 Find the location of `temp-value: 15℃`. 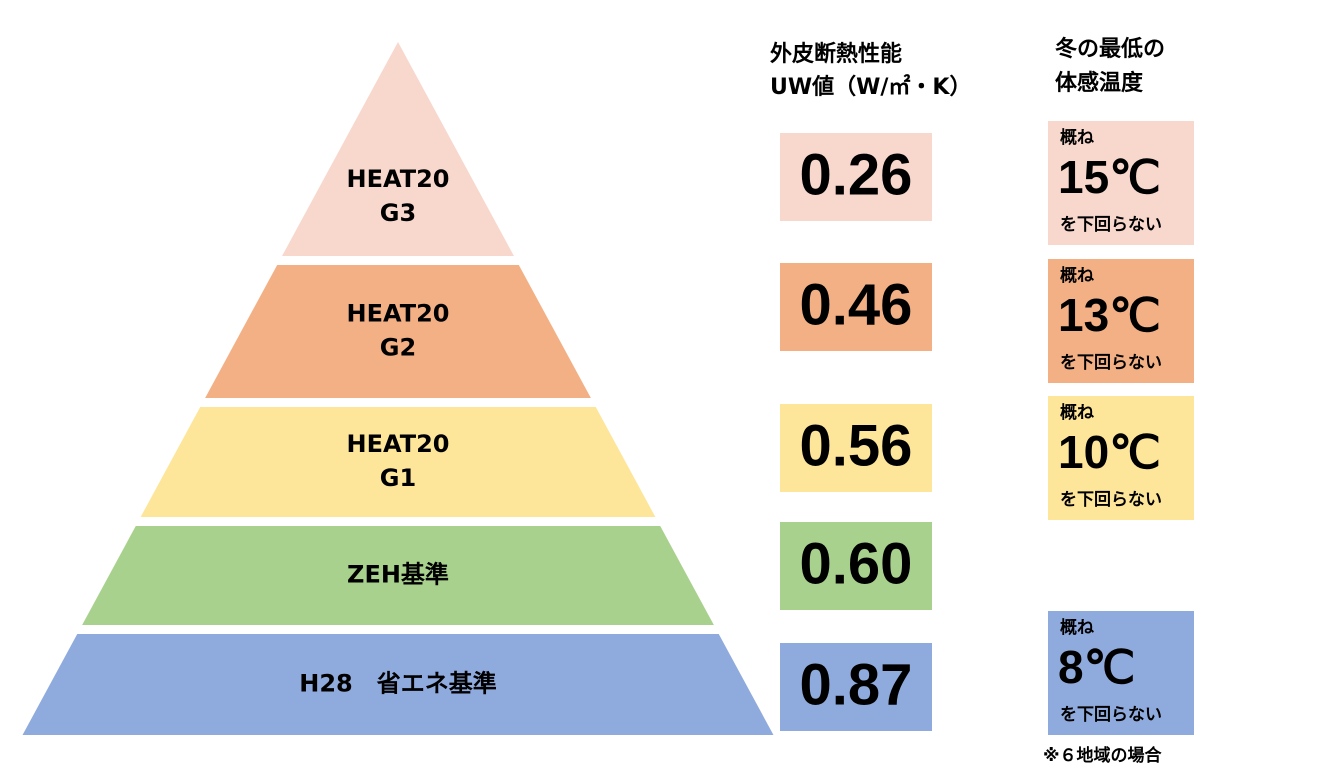

temp-value: 15℃ is located at coordinates (1109, 177).